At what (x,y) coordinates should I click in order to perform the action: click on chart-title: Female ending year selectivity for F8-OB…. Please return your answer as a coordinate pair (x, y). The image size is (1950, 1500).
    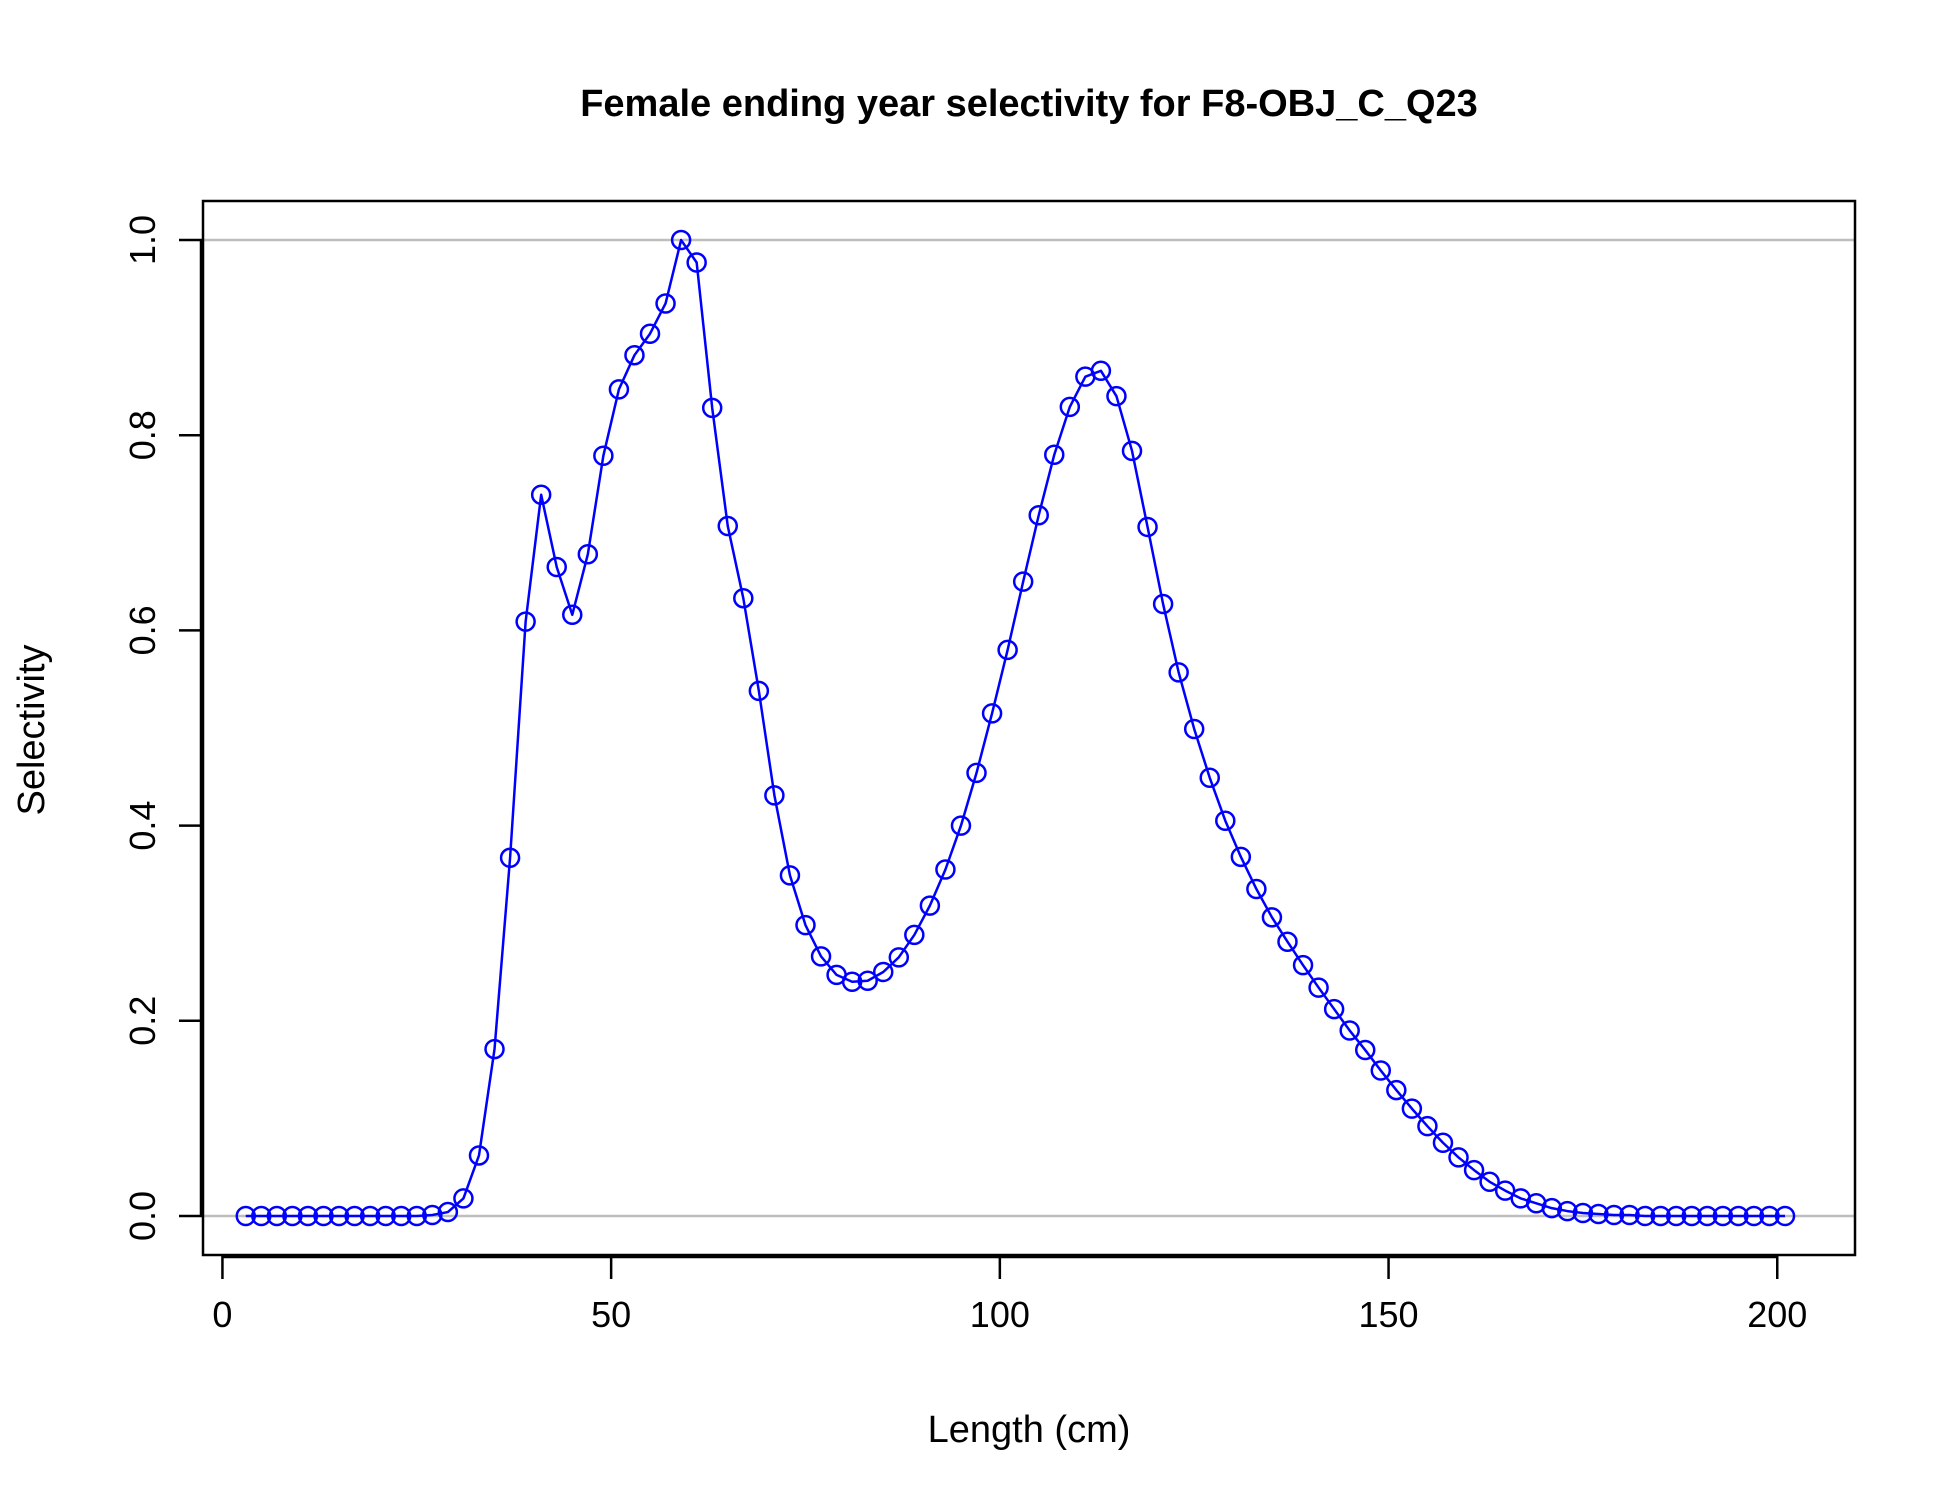
    Looking at the image, I should click on (1029, 104).